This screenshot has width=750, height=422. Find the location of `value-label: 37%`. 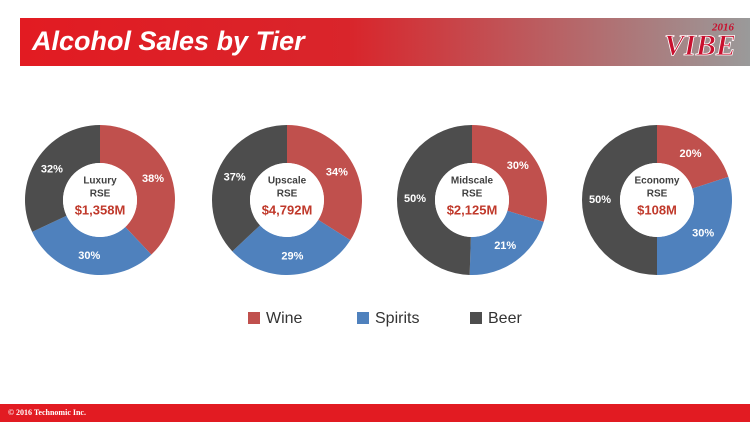

value-label: 37% is located at coordinates (235, 177).